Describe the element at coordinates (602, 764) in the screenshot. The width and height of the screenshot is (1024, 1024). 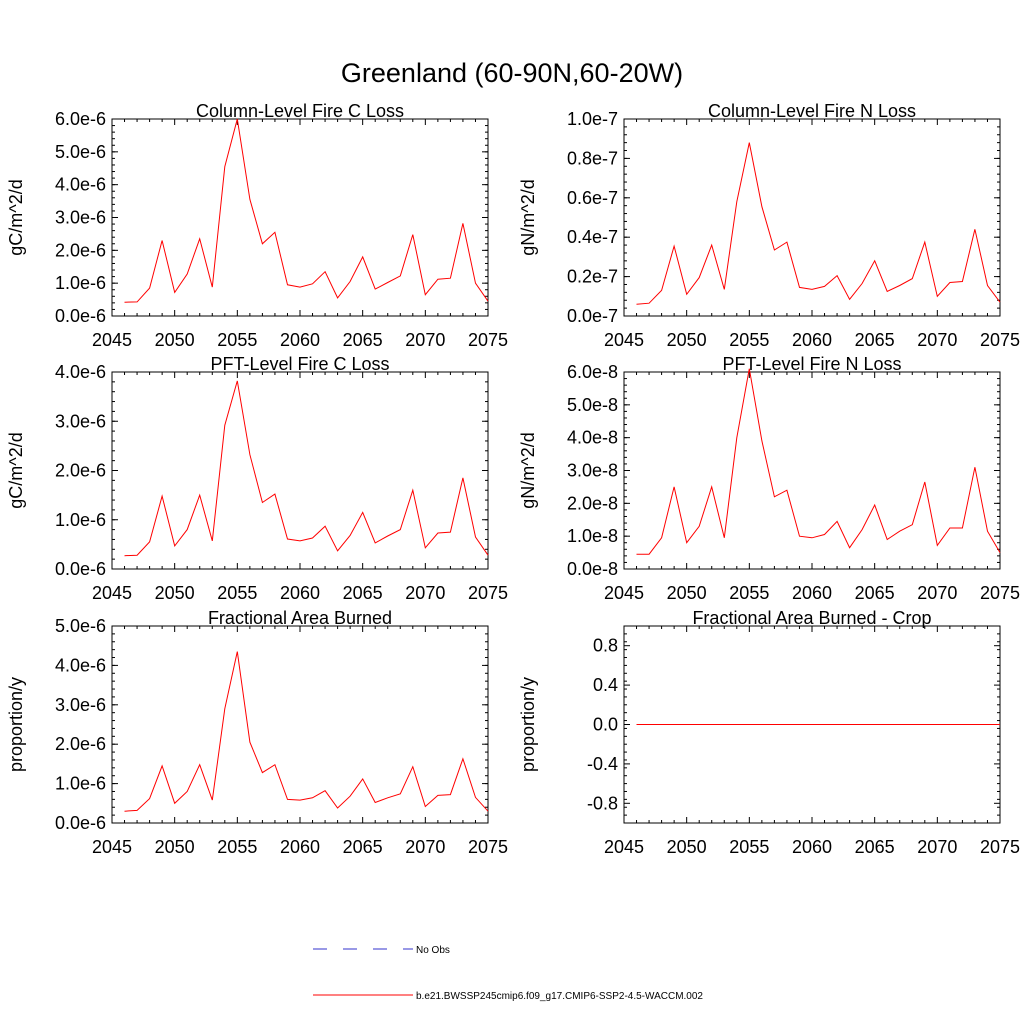
I see `y-tick-label: -0.4` at that location.